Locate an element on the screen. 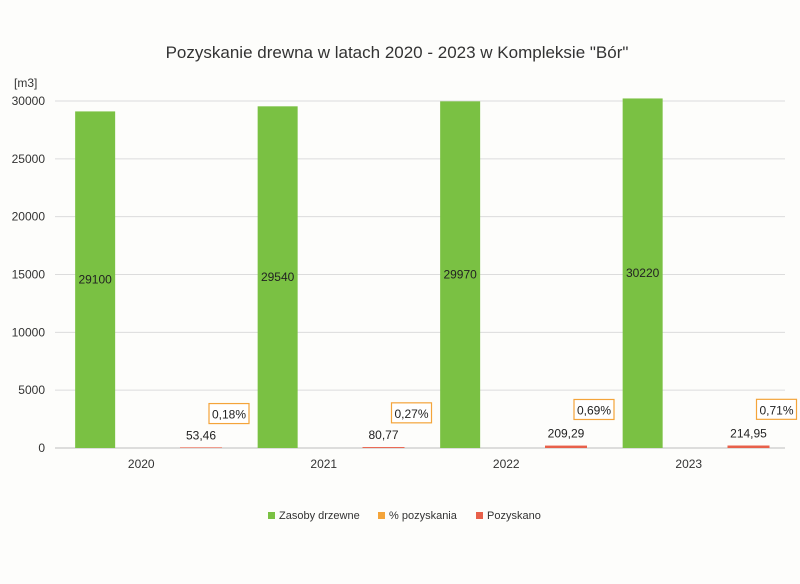  data-label-zasoby: 29540 is located at coordinates (278, 277).